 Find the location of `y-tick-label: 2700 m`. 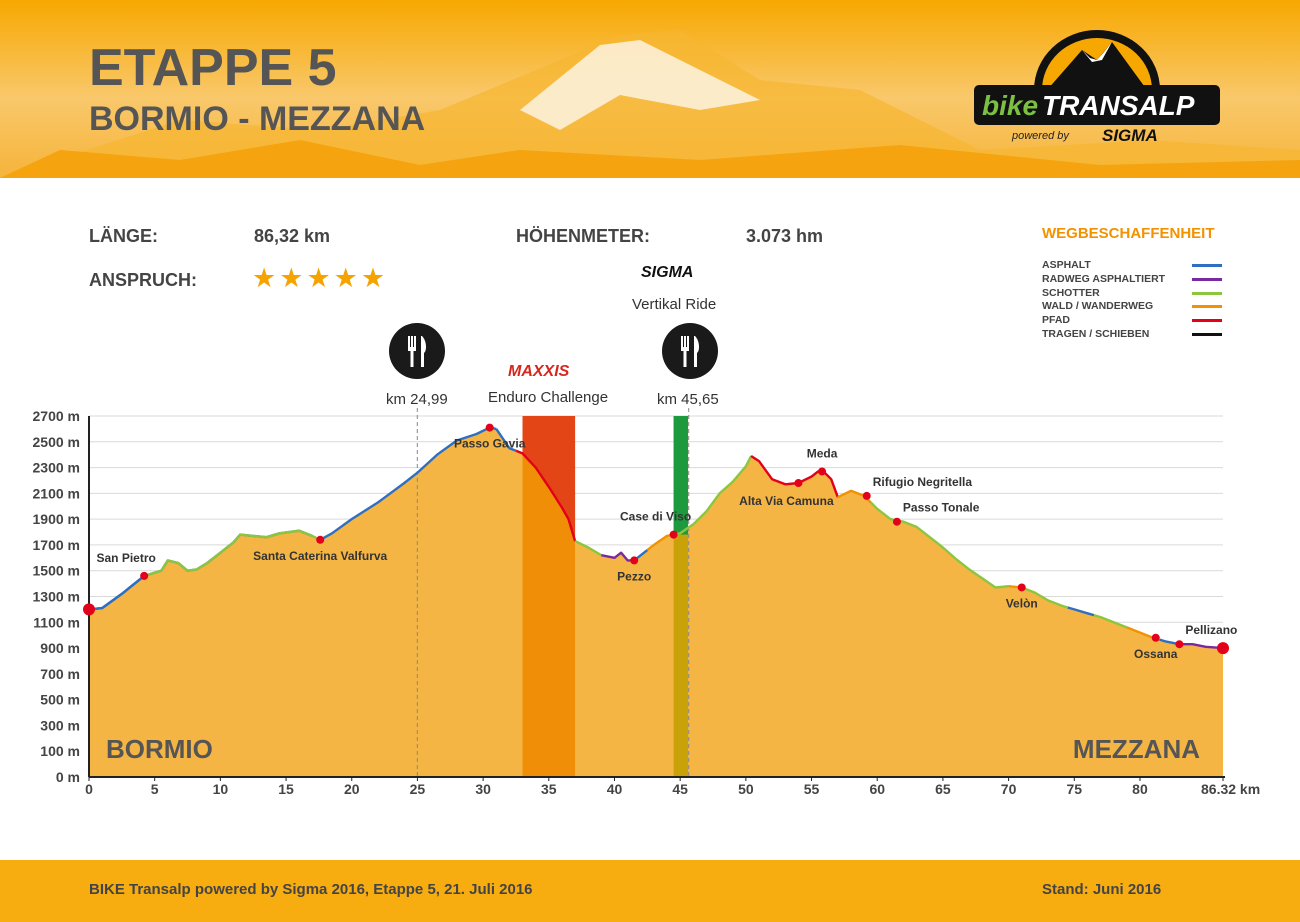

y-tick-label: 2700 m is located at coordinates (56, 416).